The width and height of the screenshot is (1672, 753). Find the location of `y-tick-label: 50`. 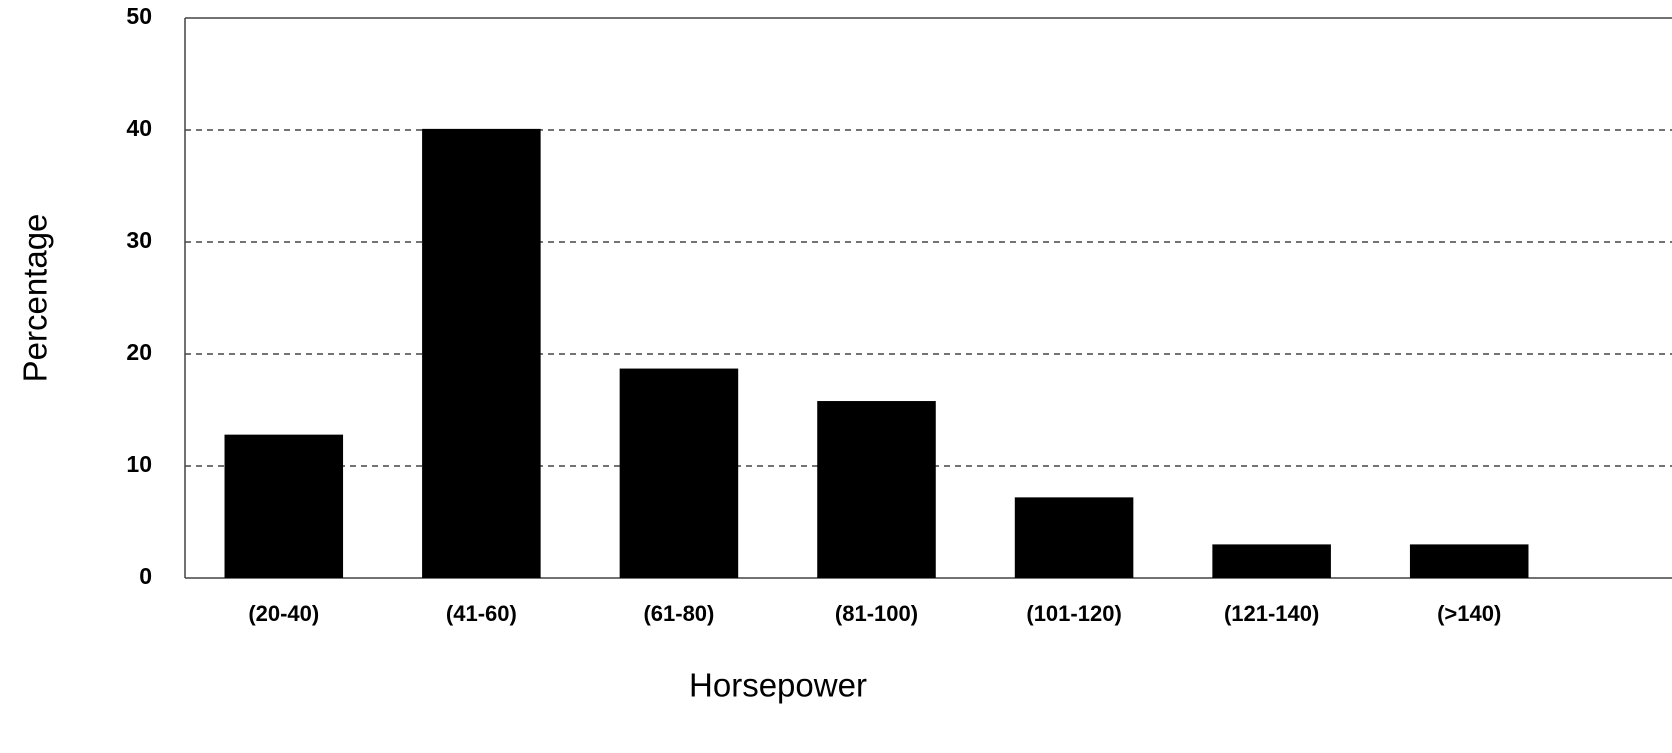

y-tick-label: 50 is located at coordinates (139, 16).